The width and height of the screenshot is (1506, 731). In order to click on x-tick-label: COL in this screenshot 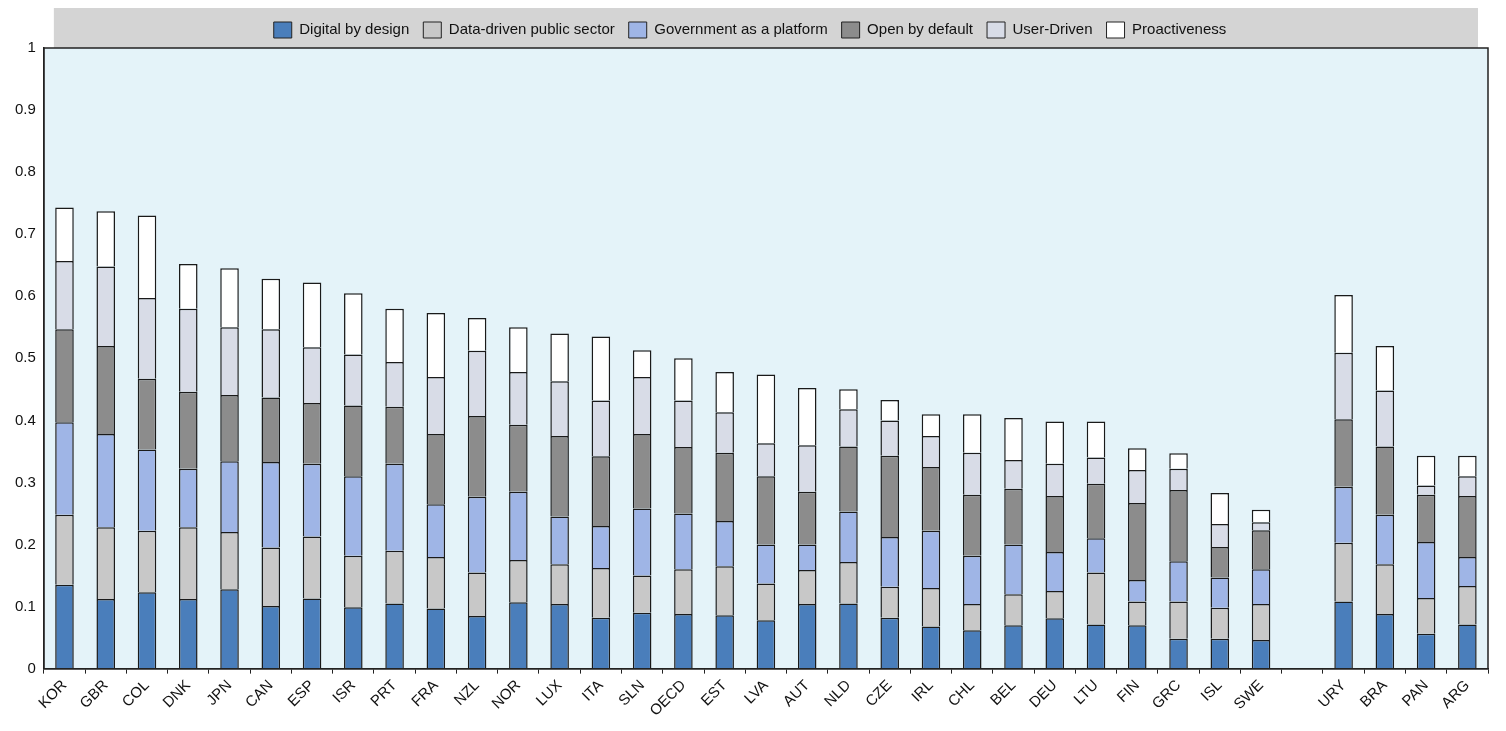, I will do `click(135, 693)`.